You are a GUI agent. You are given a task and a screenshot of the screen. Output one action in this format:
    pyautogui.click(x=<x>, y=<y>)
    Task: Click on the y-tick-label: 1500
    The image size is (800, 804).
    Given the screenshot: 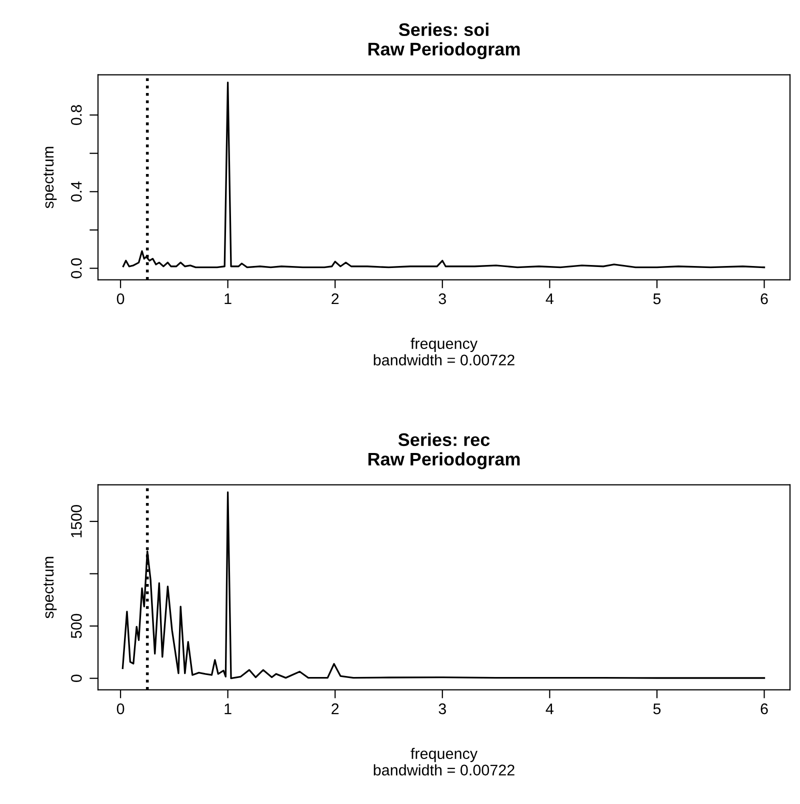 What is the action you would take?
    pyautogui.click(x=76, y=521)
    